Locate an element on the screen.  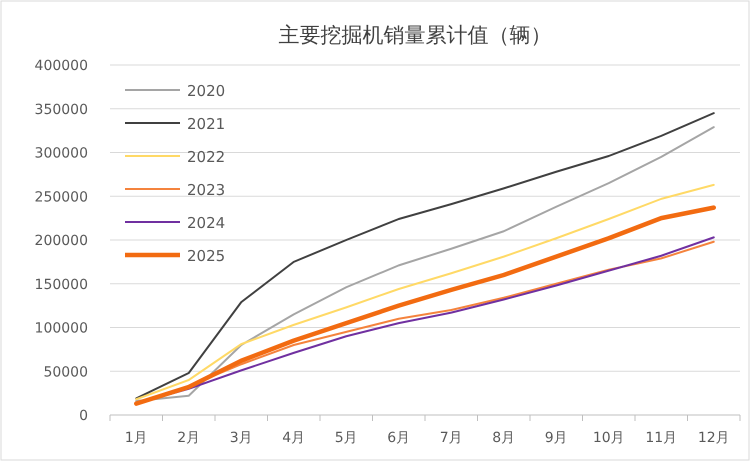
x-tick-label: 3月 is located at coordinates (241, 438).